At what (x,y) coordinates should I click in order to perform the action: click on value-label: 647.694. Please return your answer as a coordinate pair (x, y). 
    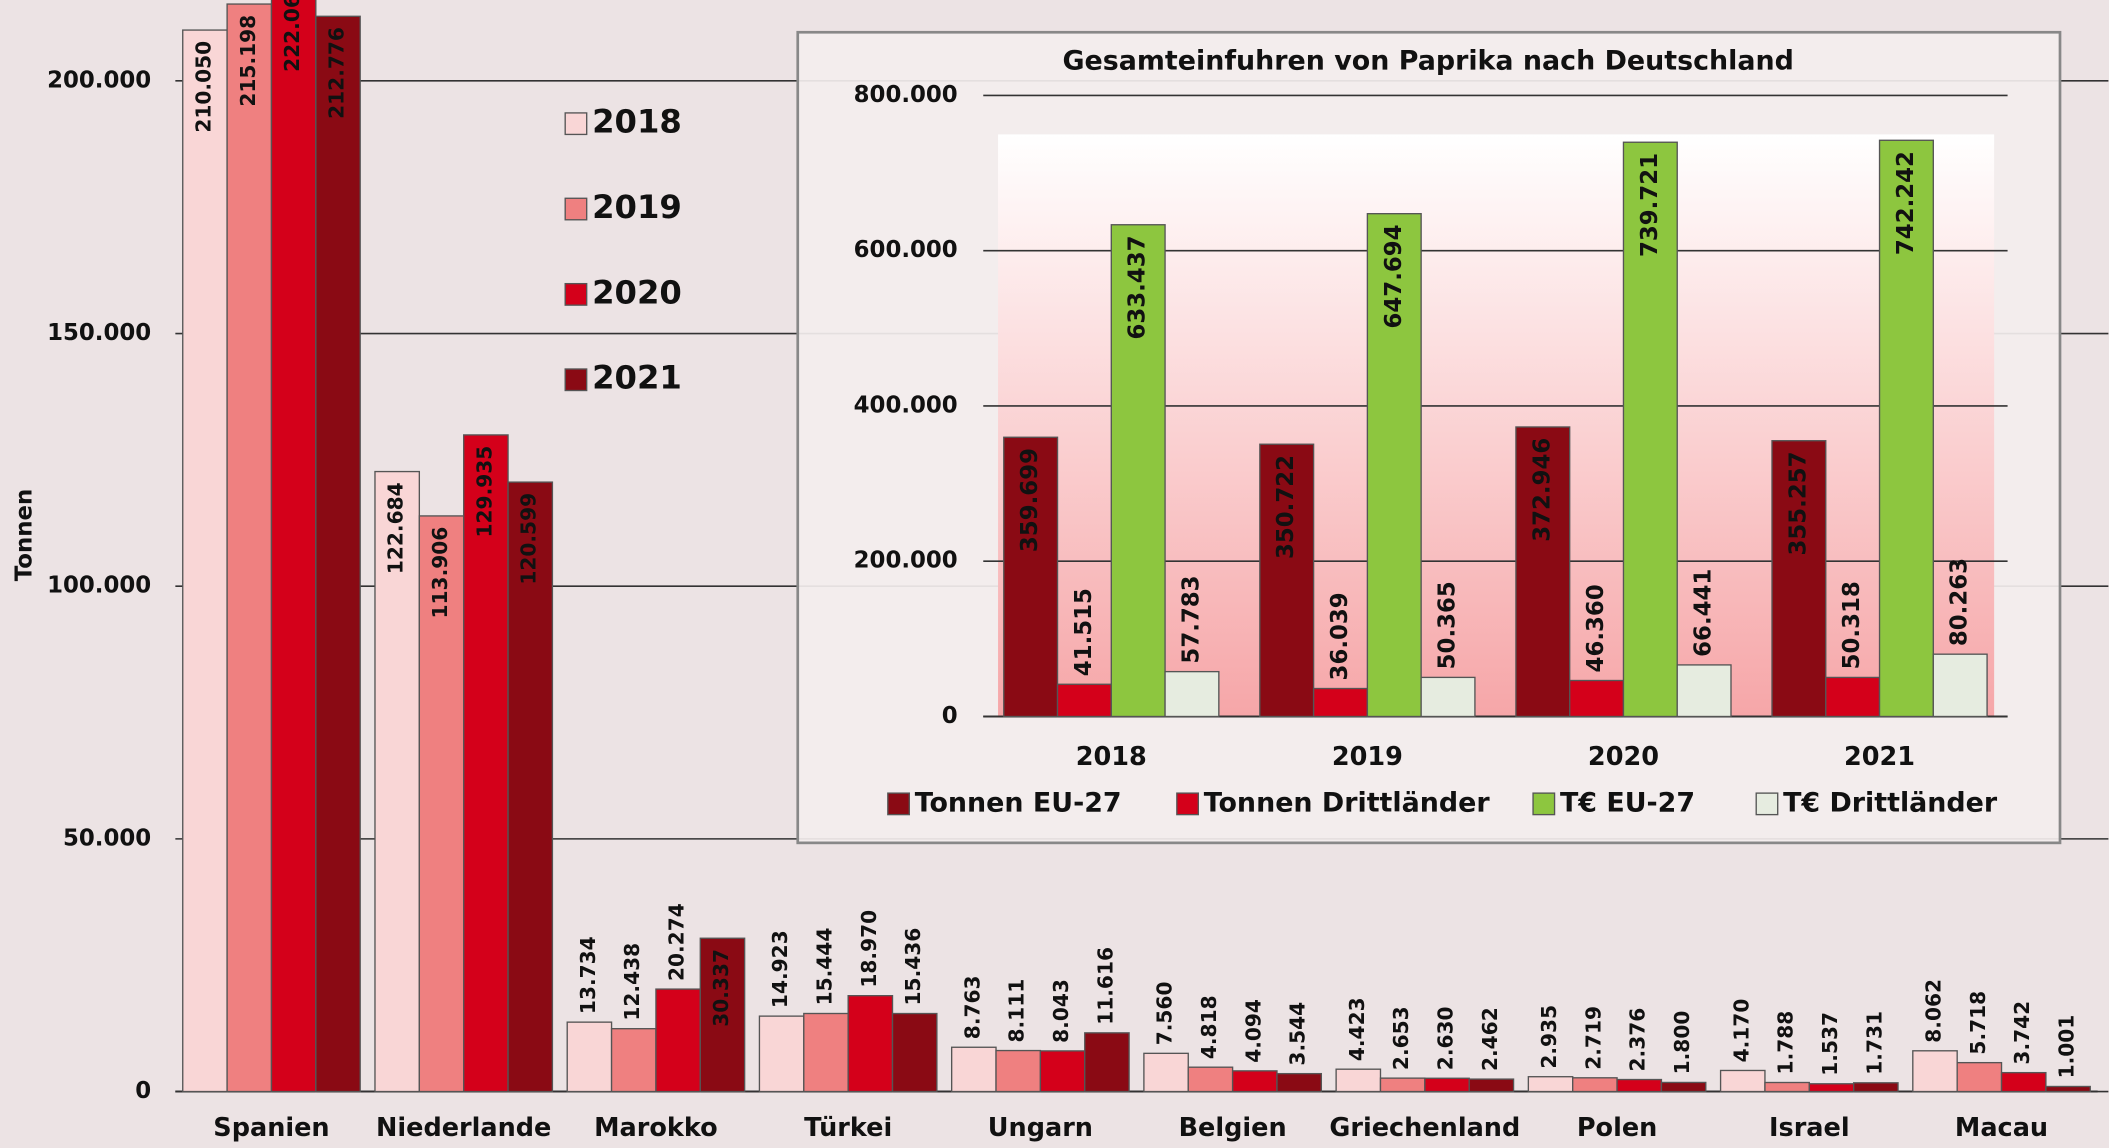
    Looking at the image, I should click on (1394, 276).